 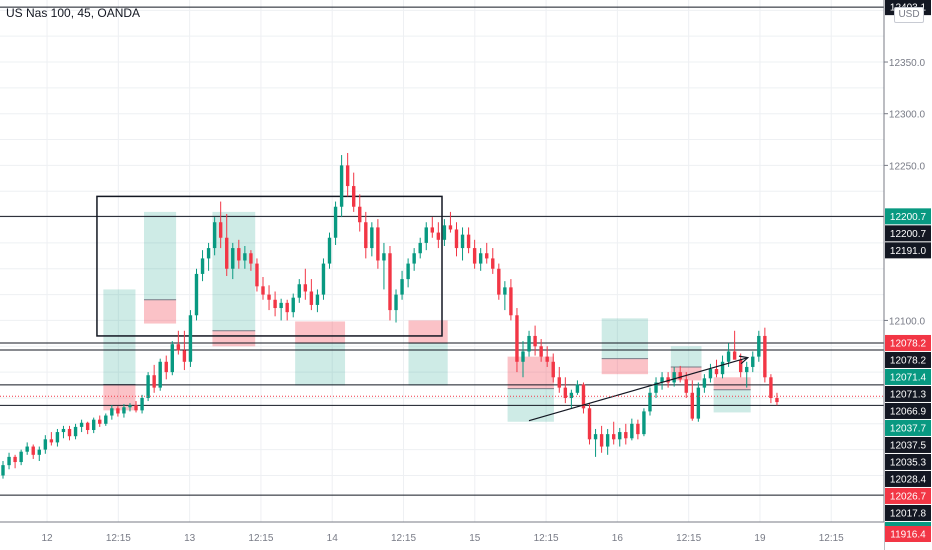 I want to click on x-tick-label: 19, so click(x=760, y=538).